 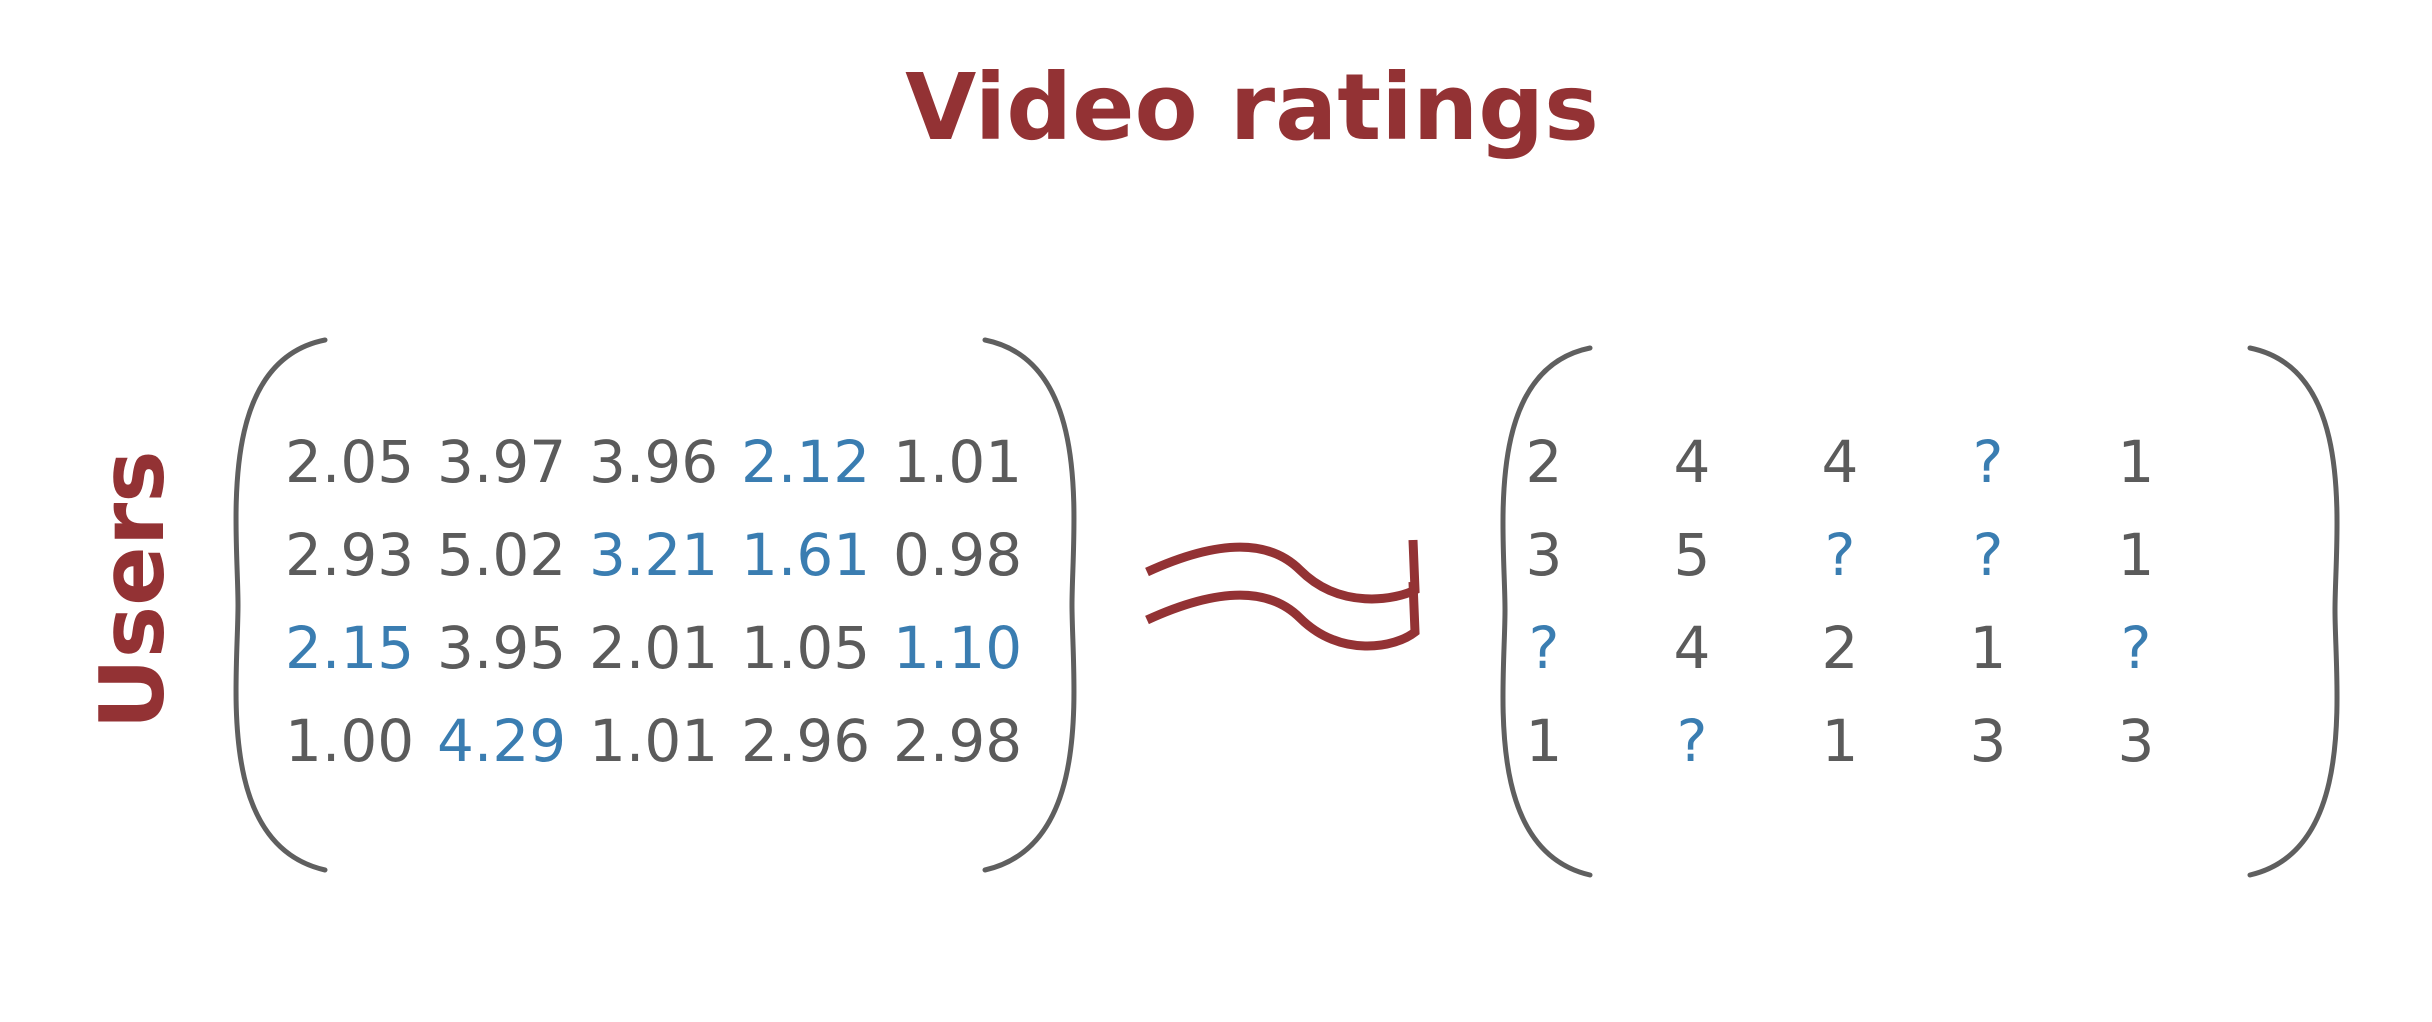 What do you see at coordinates (958, 554) in the screenshot?
I see `matrix-cell: 0.98` at bounding box center [958, 554].